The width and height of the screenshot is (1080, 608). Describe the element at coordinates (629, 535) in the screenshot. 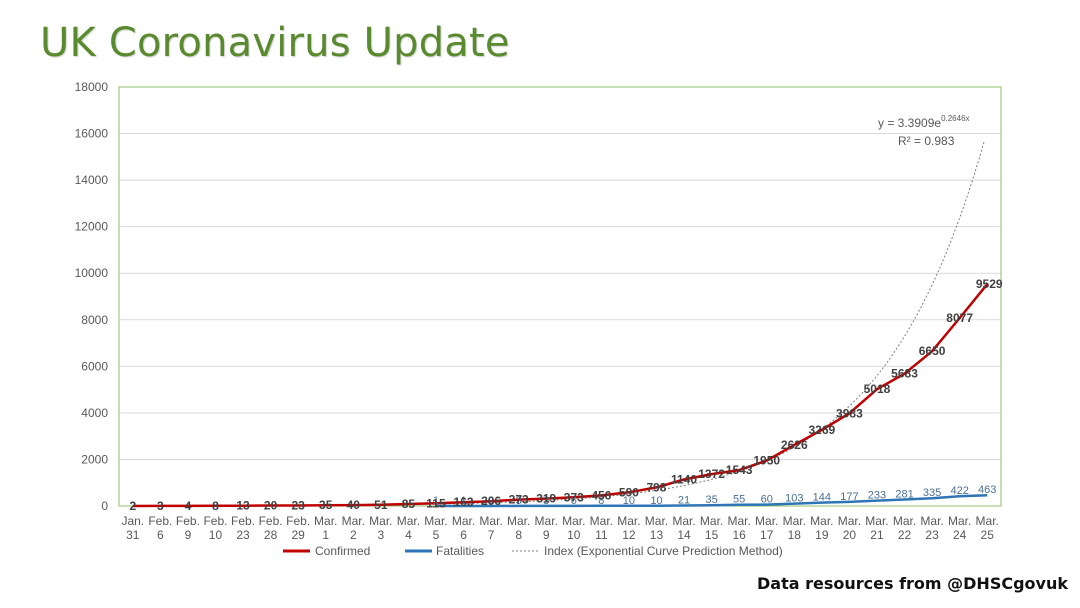

I see `x-tick-label: 12` at that location.